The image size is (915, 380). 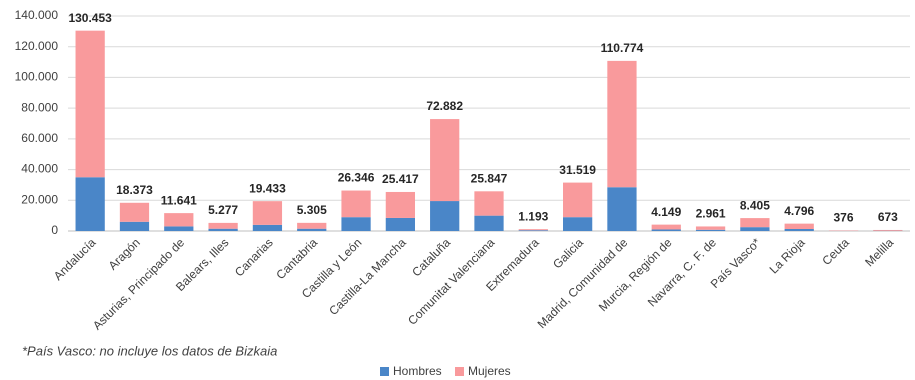 I want to click on x-tick-label: La Rioja, so click(x=787, y=255).